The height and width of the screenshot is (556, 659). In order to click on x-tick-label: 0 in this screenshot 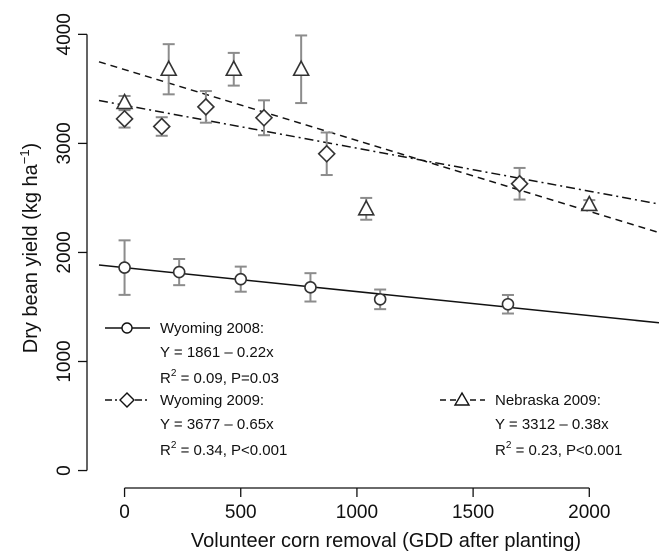, I will do `click(124, 512)`.